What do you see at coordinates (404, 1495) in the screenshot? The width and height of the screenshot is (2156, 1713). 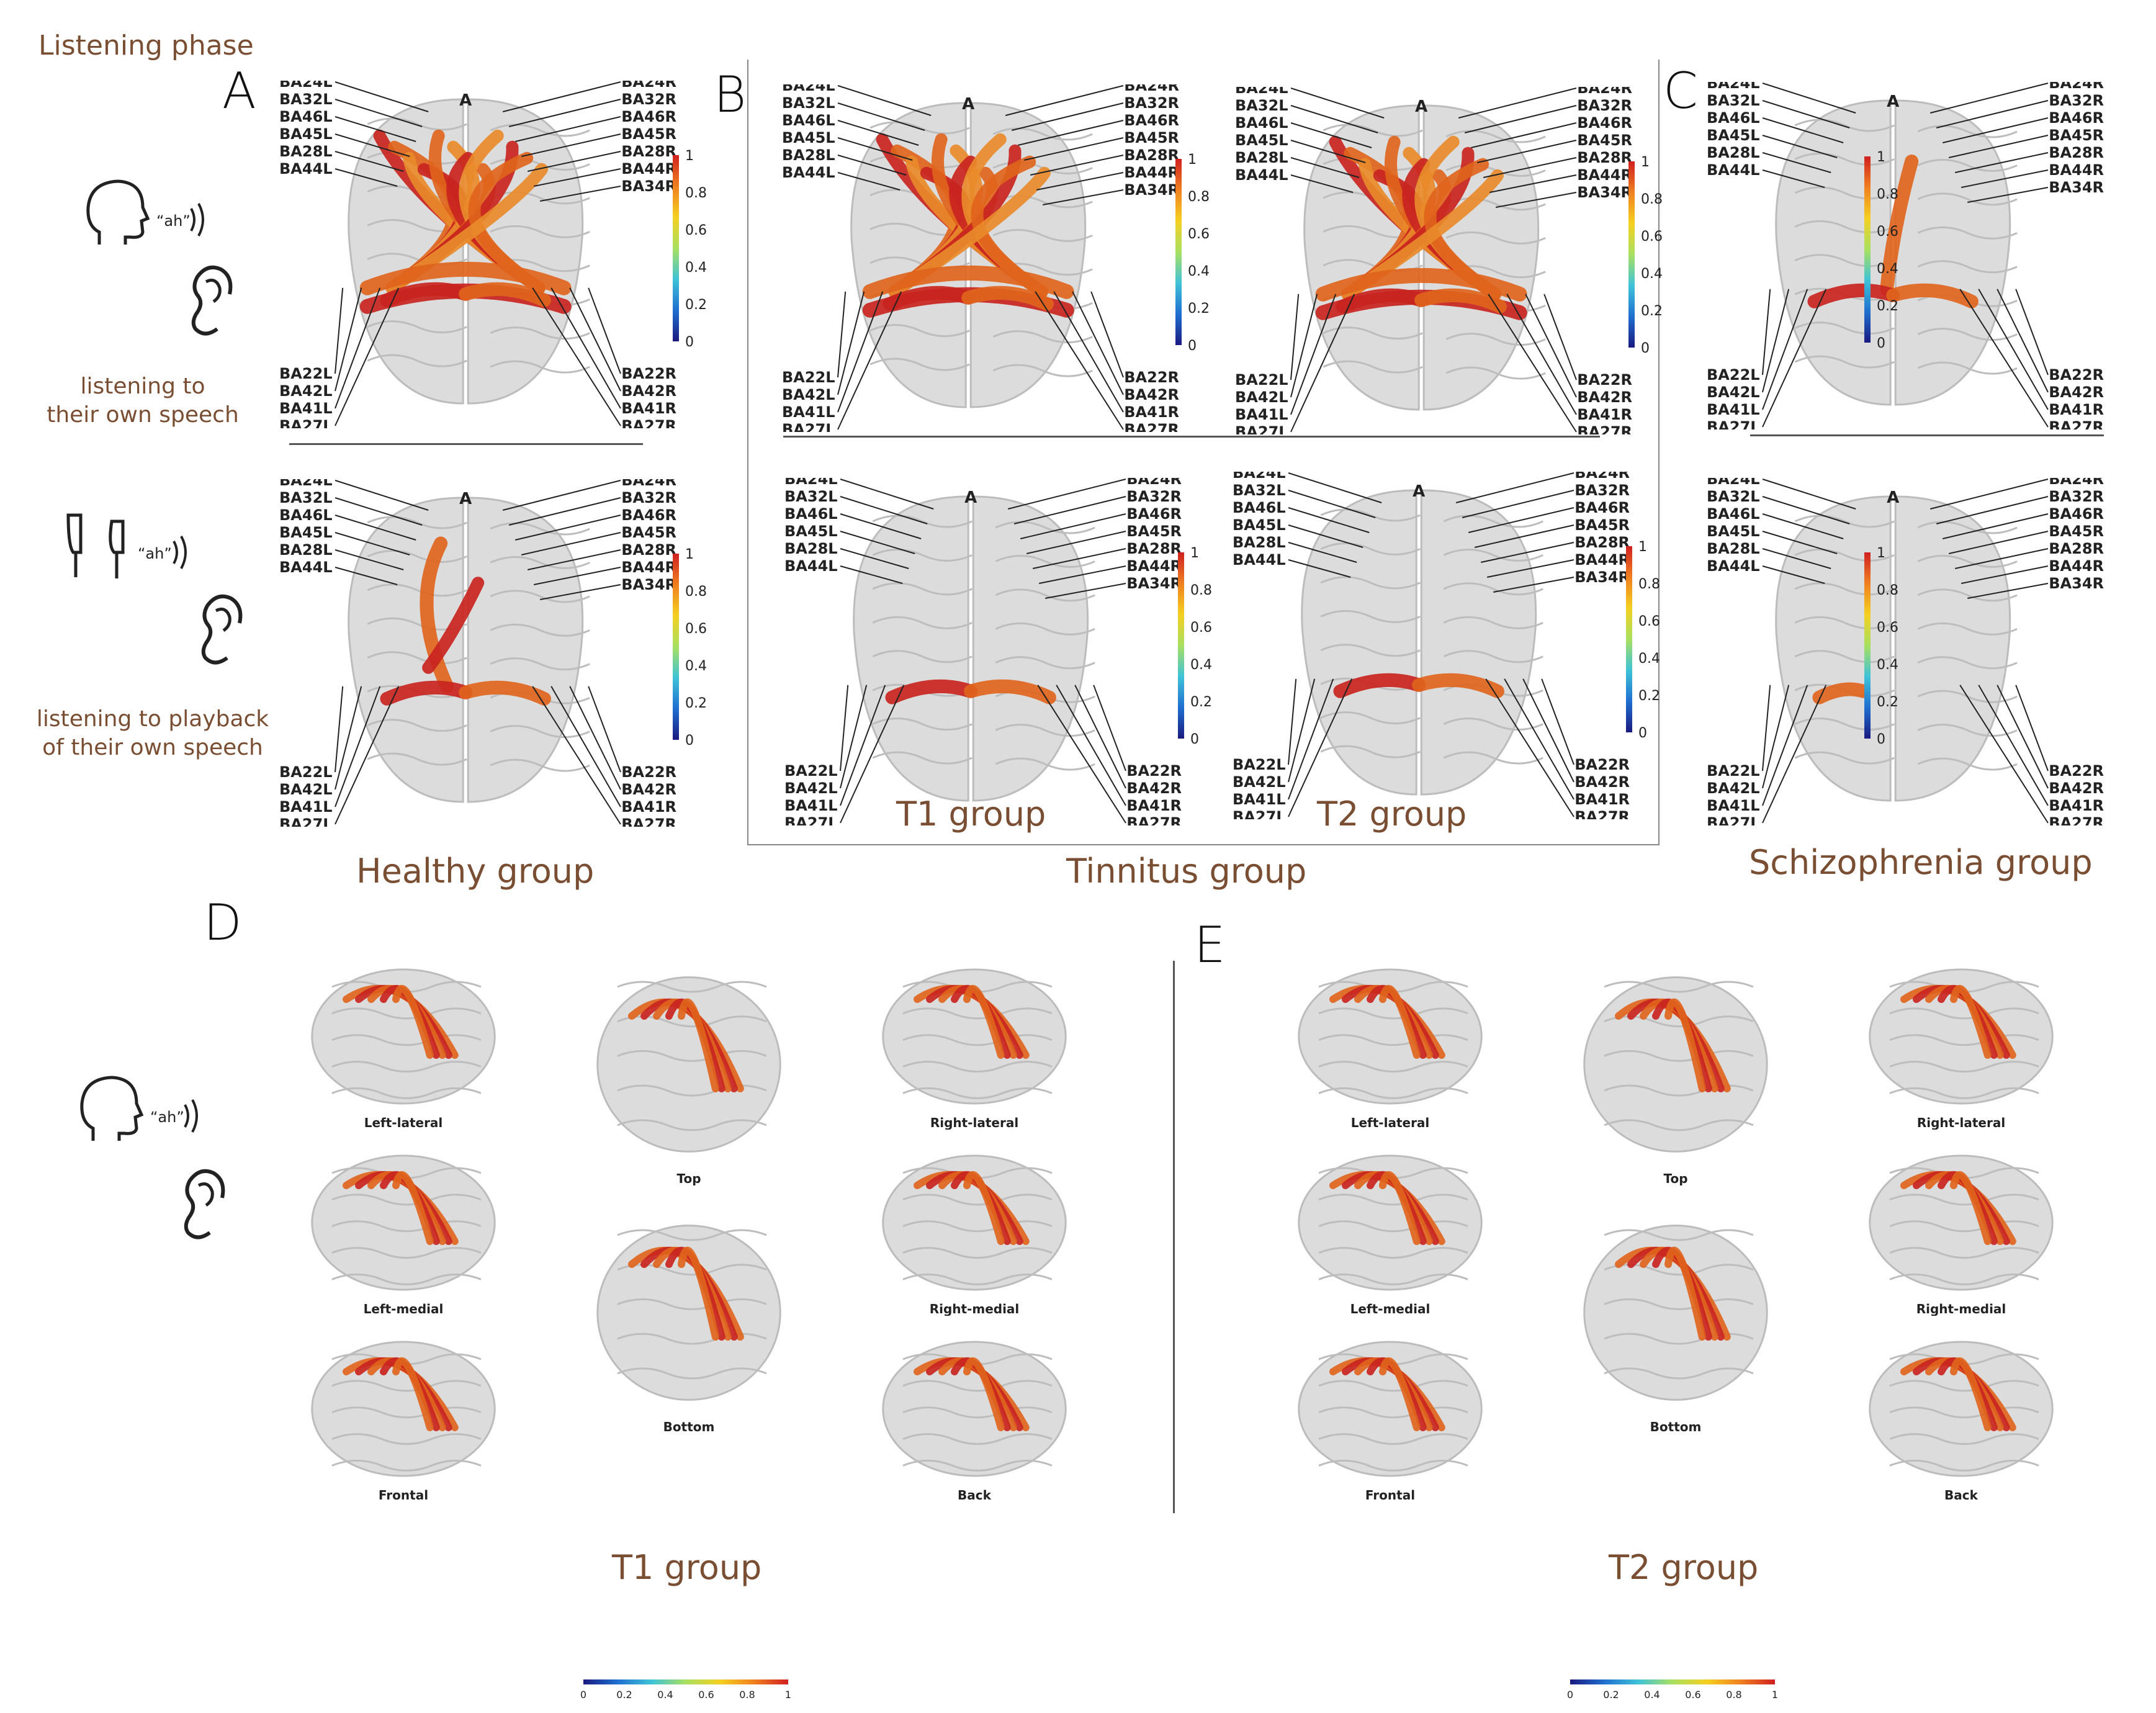 I see `view-name: Frontal` at bounding box center [404, 1495].